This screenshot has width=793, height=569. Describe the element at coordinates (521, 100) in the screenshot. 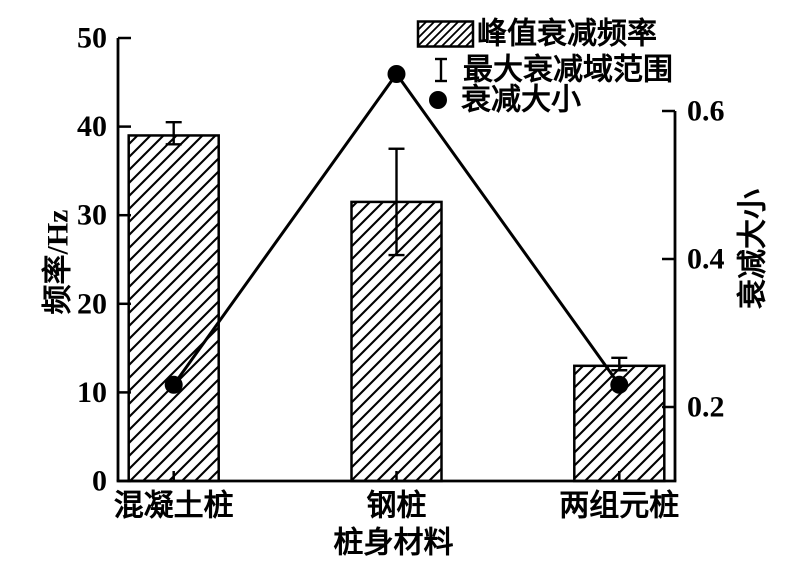

I see `legend-label-2: 衰减大小` at that location.